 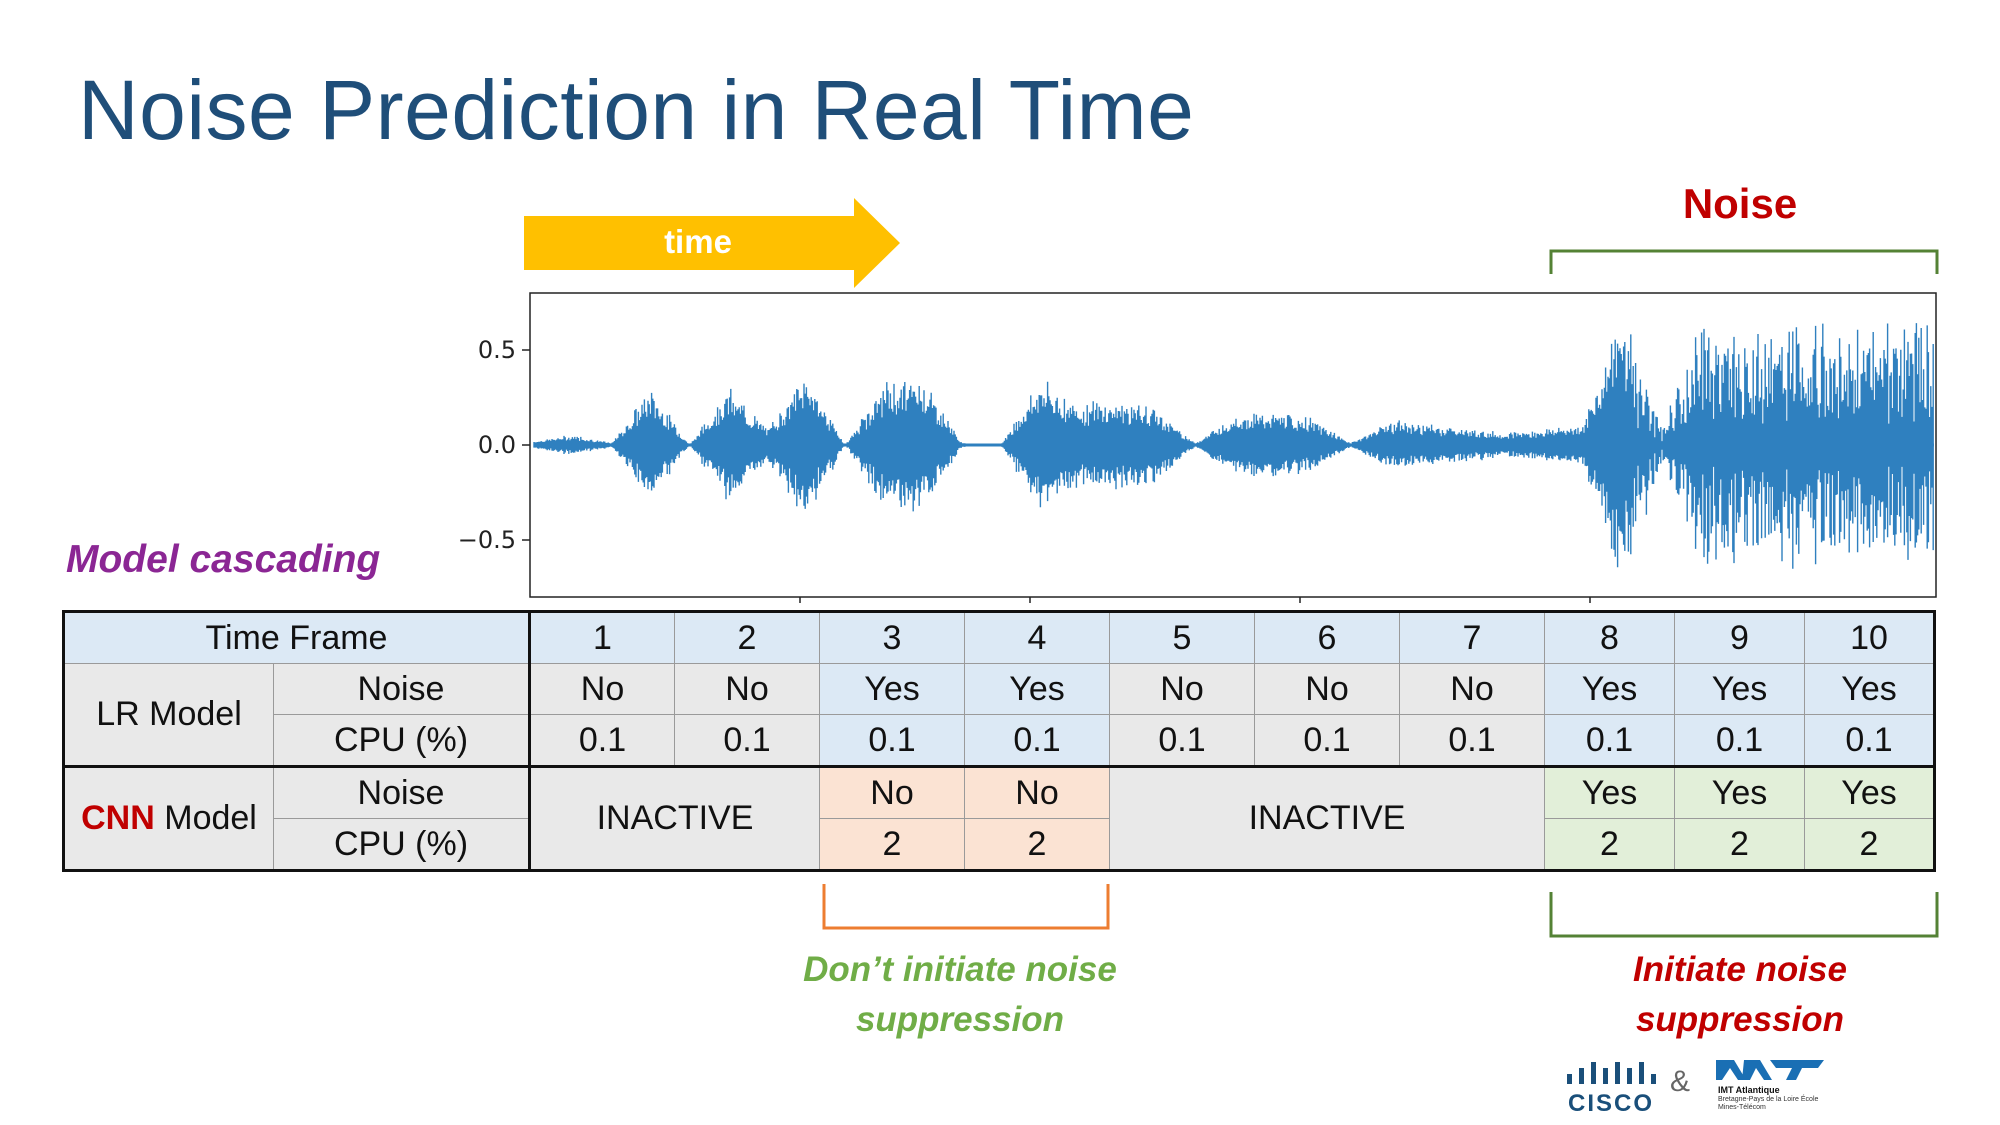 I want to click on noise-bracket-top, so click(x=1744, y=261).